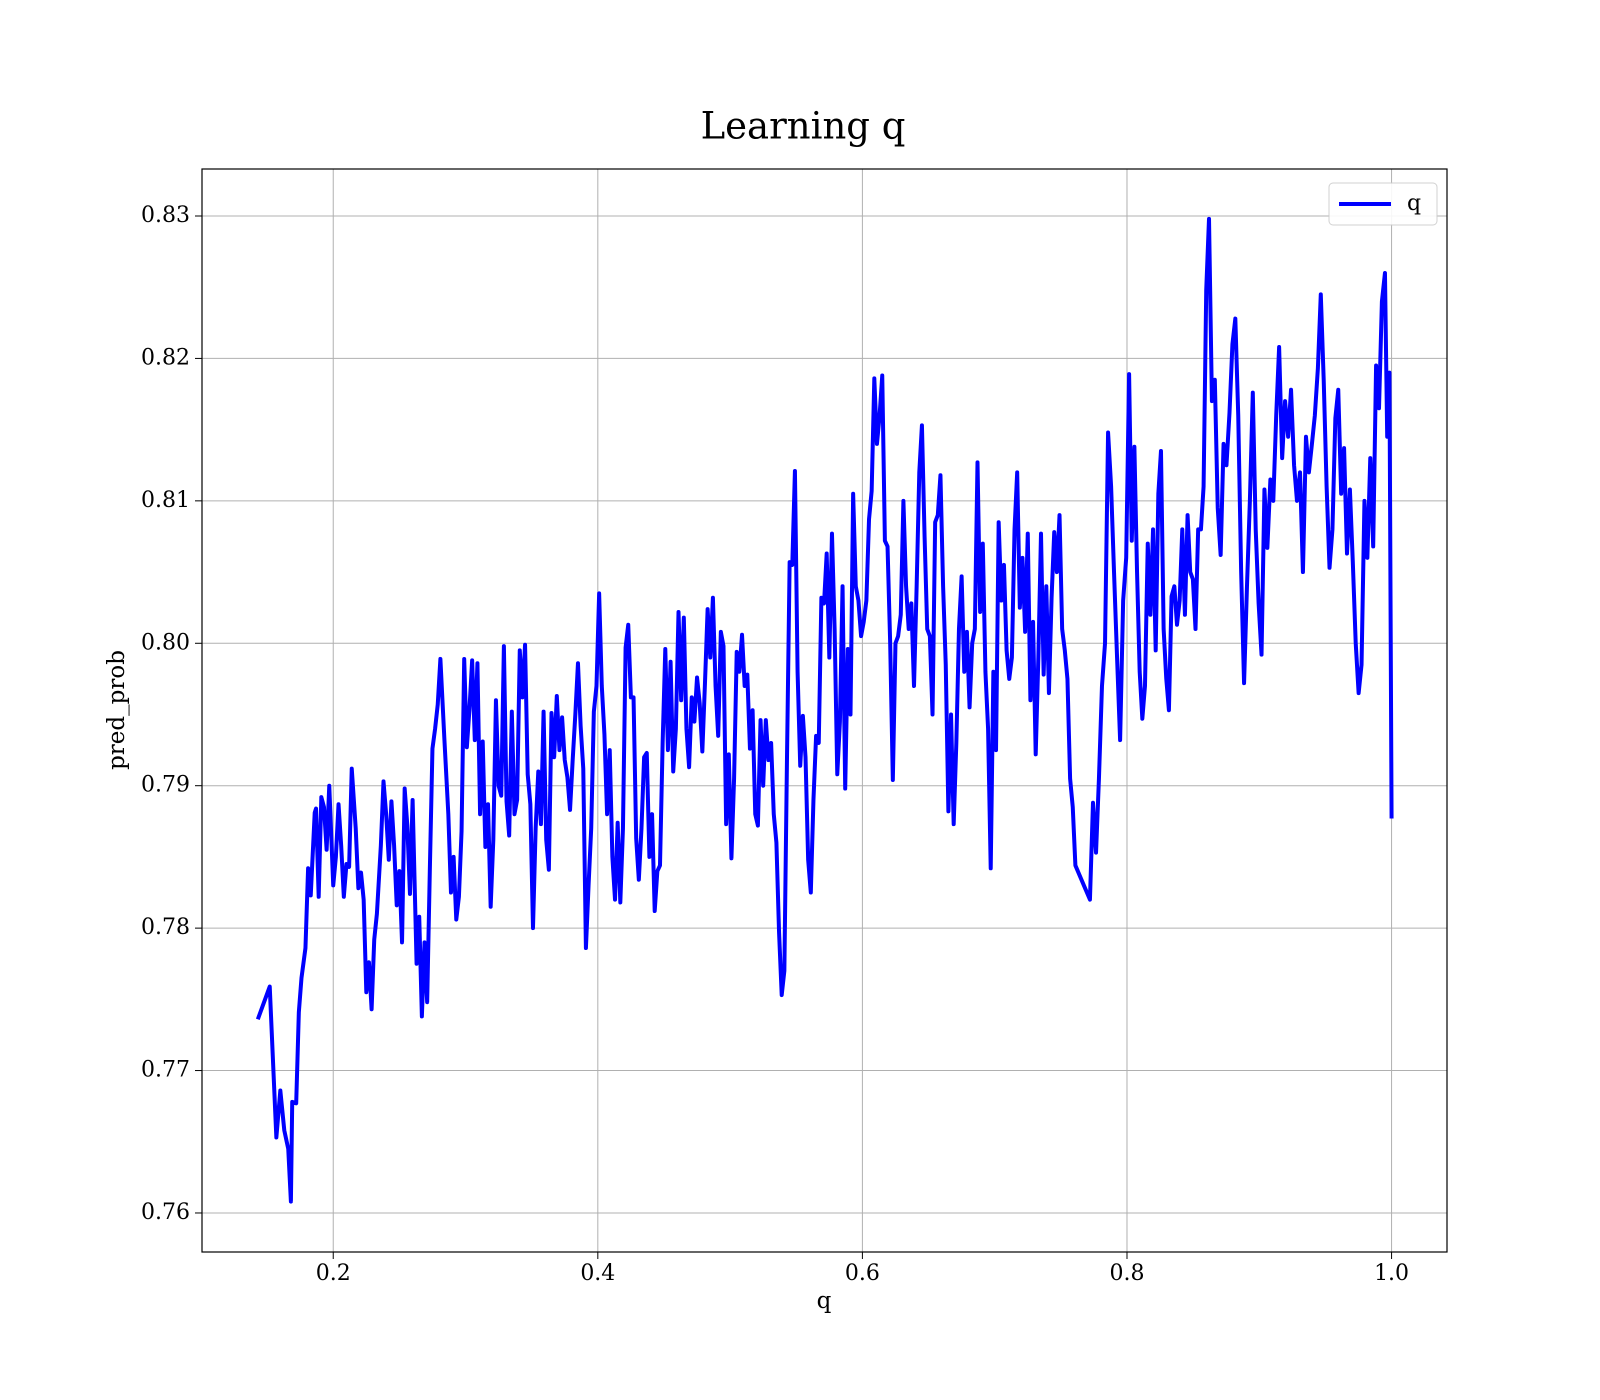 This screenshot has width=1600, height=1400. What do you see at coordinates (165, 500) in the screenshot?
I see `y-tick-label: 0.81` at bounding box center [165, 500].